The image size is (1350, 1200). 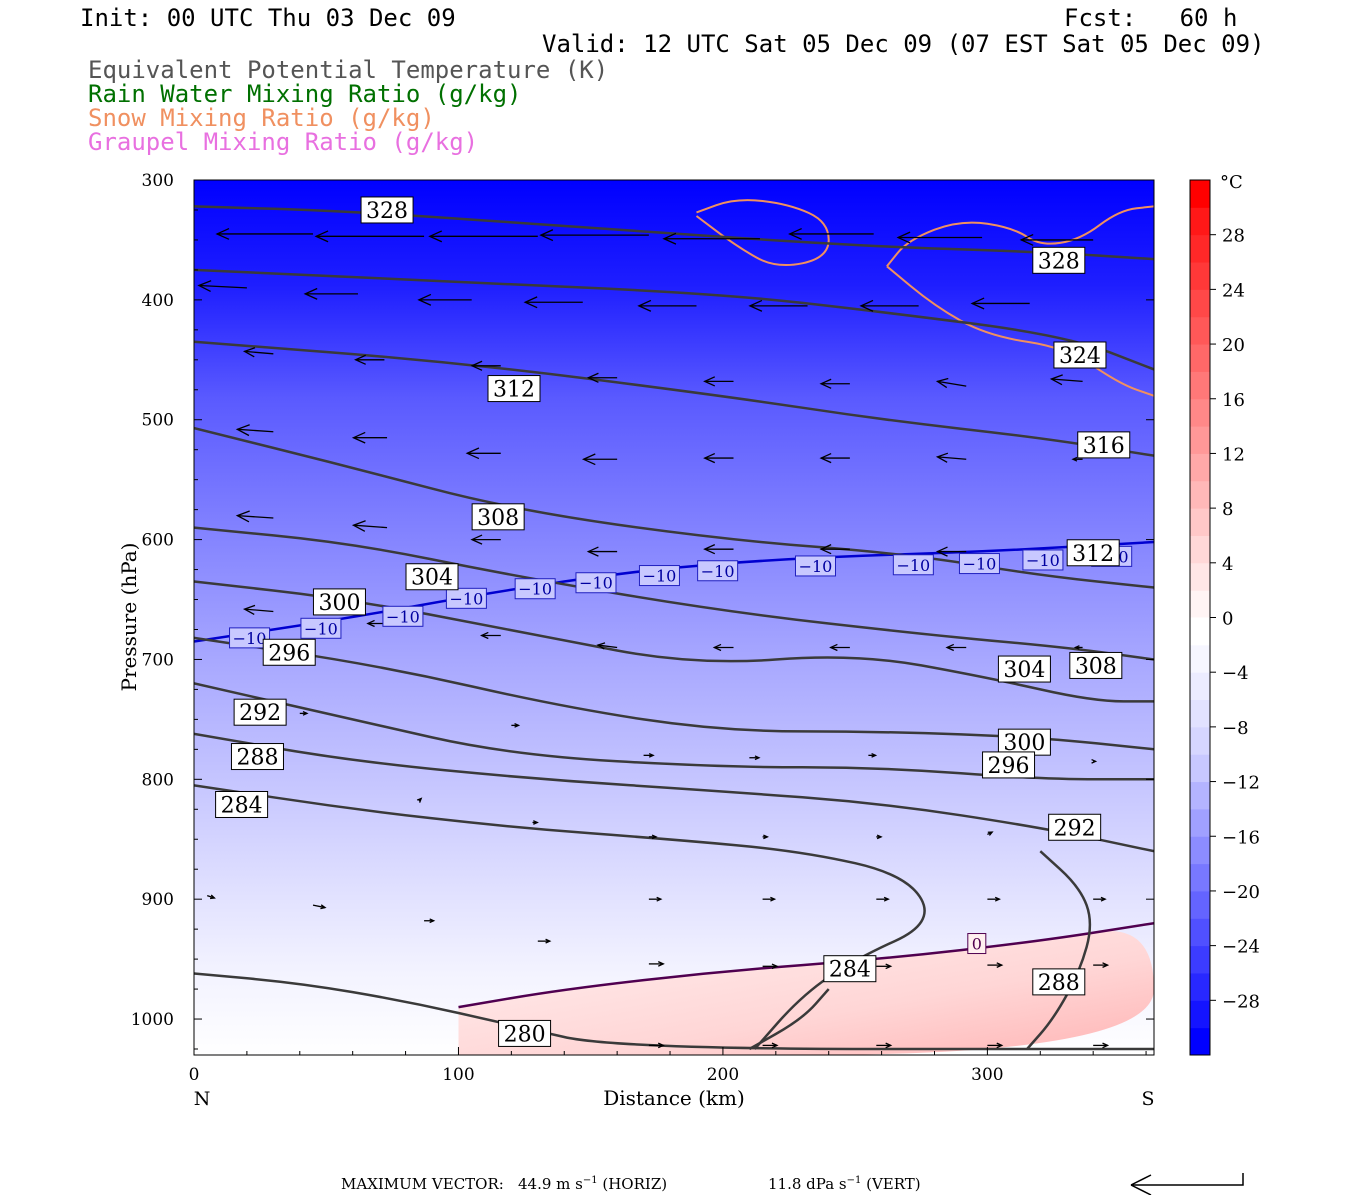 I want to click on colorbar-label-0: 28, so click(x=1233, y=236).